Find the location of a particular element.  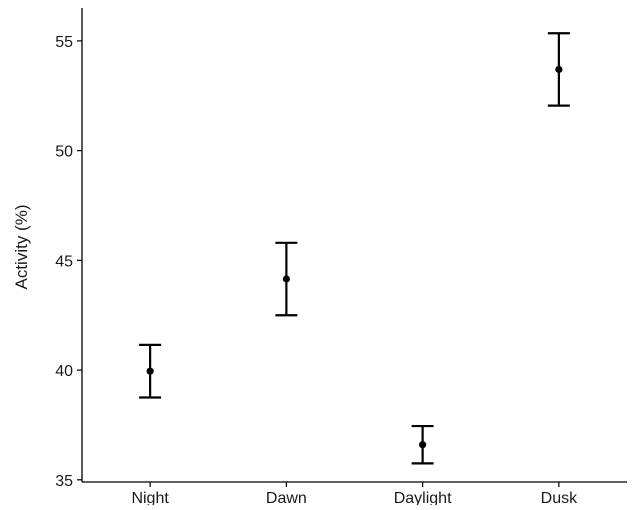

y-tick-label: 50 is located at coordinates (64, 152).